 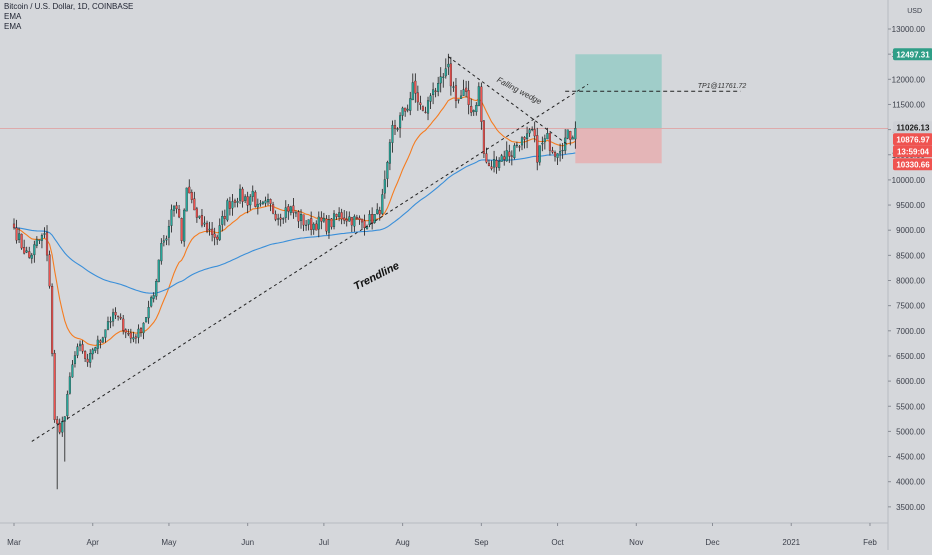 What do you see at coordinates (13, 16) in the screenshot?
I see `ema-legend-1: EMA` at bounding box center [13, 16].